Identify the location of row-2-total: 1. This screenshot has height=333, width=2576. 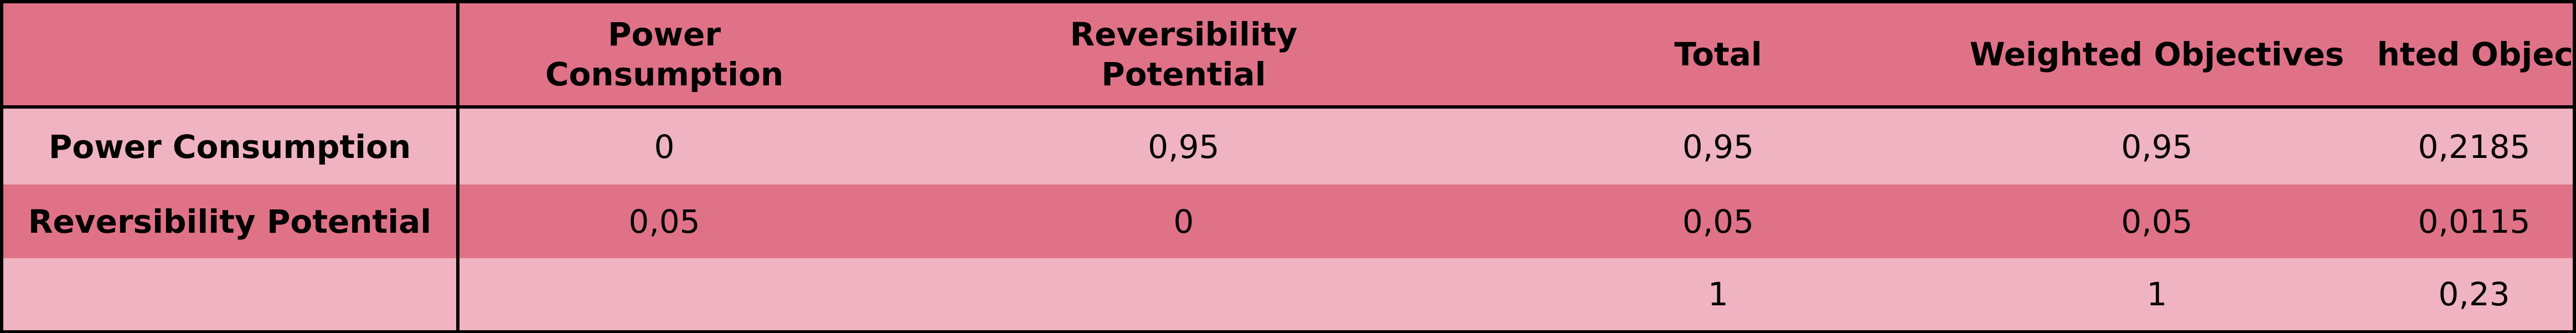
(1718, 294).